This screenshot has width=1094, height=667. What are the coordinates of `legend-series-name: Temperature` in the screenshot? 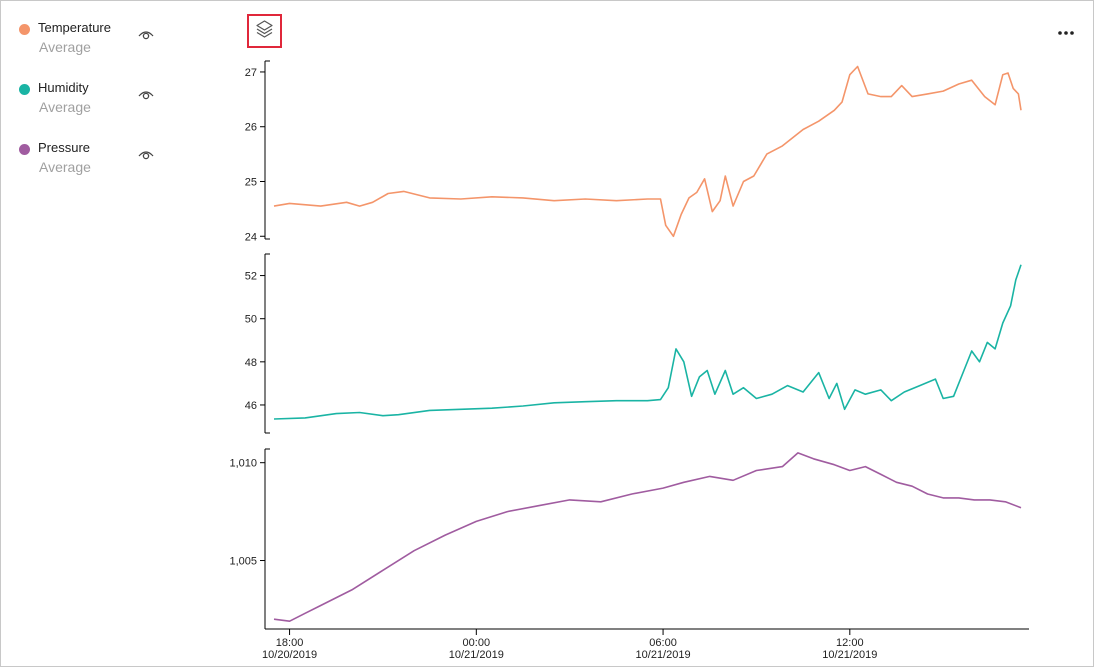 It's located at (74, 27).